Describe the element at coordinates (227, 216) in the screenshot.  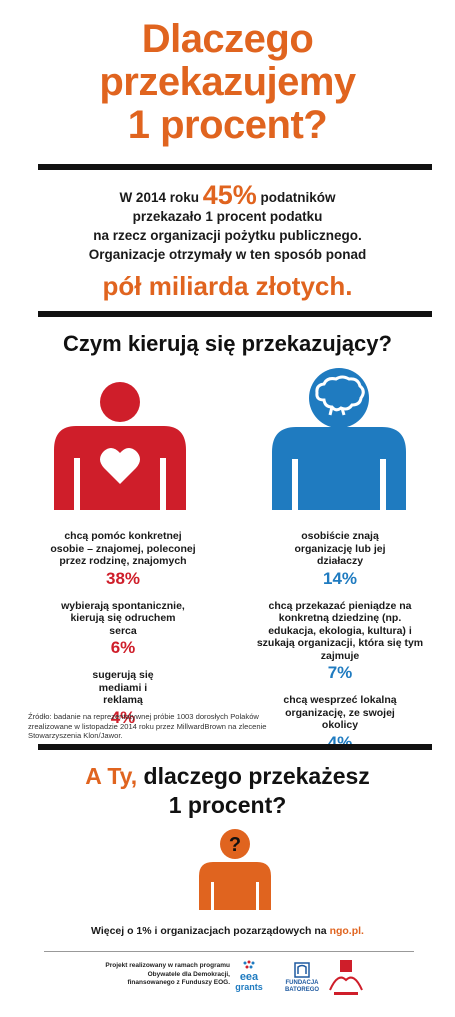
I see `intro-line-2: przekazało 1 procent podatku` at that location.